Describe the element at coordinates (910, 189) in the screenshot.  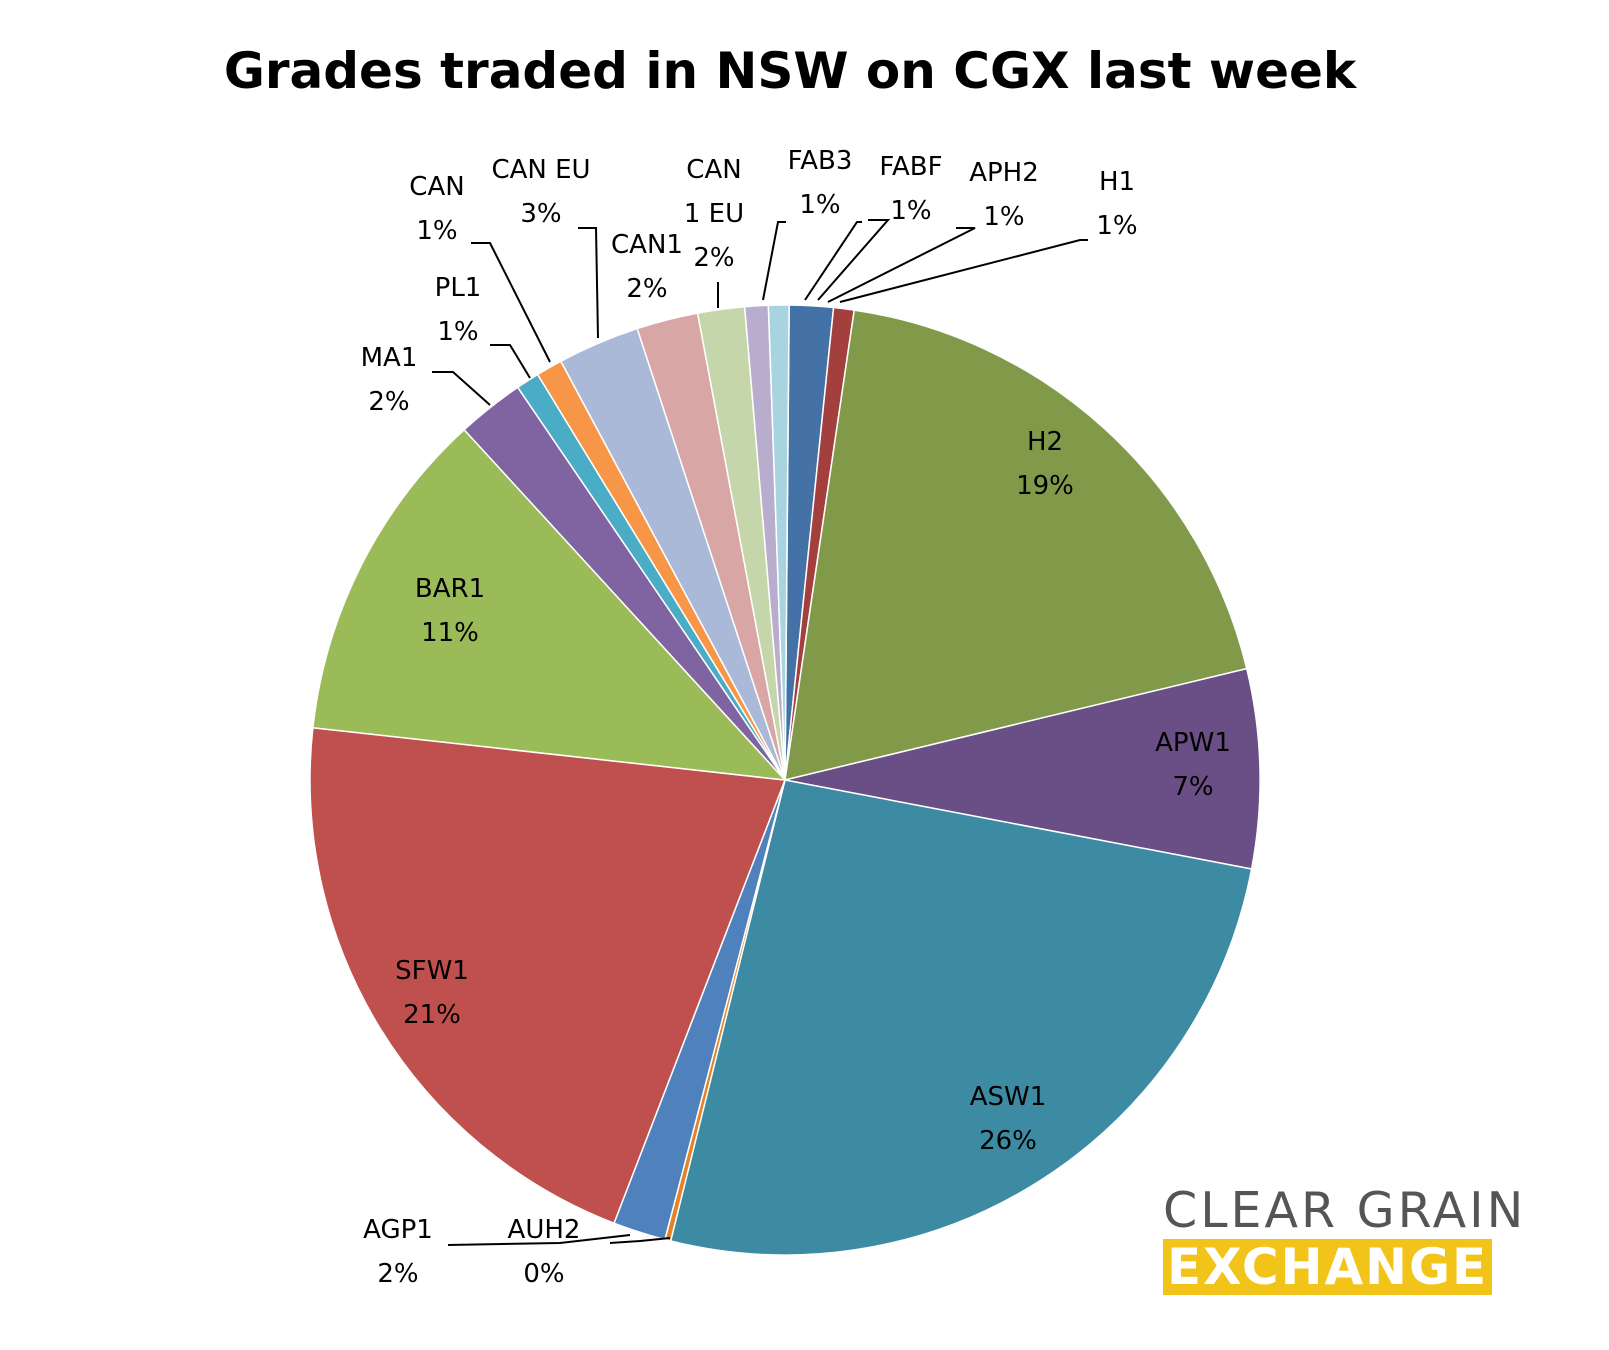
I see `slice-label-fabf: FABF 1%` at that location.